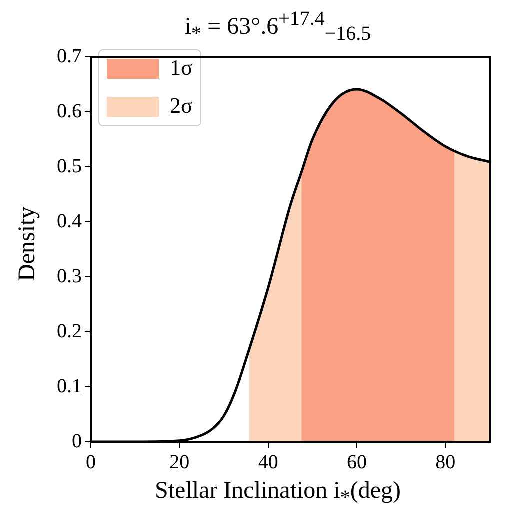 This screenshot has height=523, width=514. I want to click on y-tick-label: 0.5, so click(69, 166).